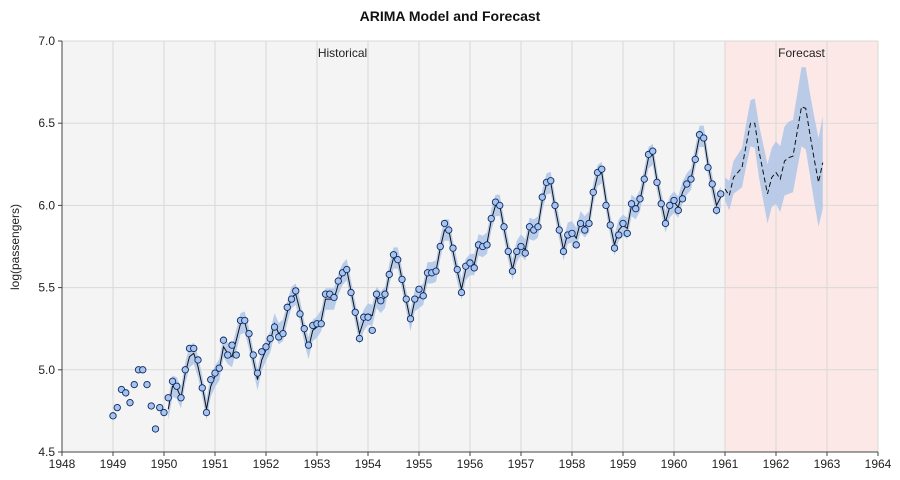  Describe the element at coordinates (317, 464) in the screenshot. I see `x-tick-label: 1953` at that location.